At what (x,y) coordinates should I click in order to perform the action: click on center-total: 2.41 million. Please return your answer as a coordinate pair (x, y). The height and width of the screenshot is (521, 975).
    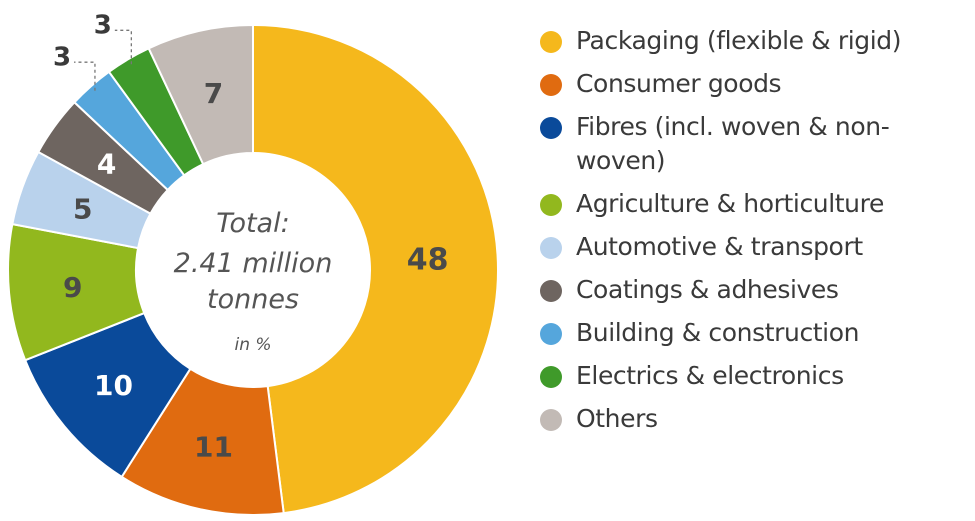
    Looking at the image, I should click on (253, 263).